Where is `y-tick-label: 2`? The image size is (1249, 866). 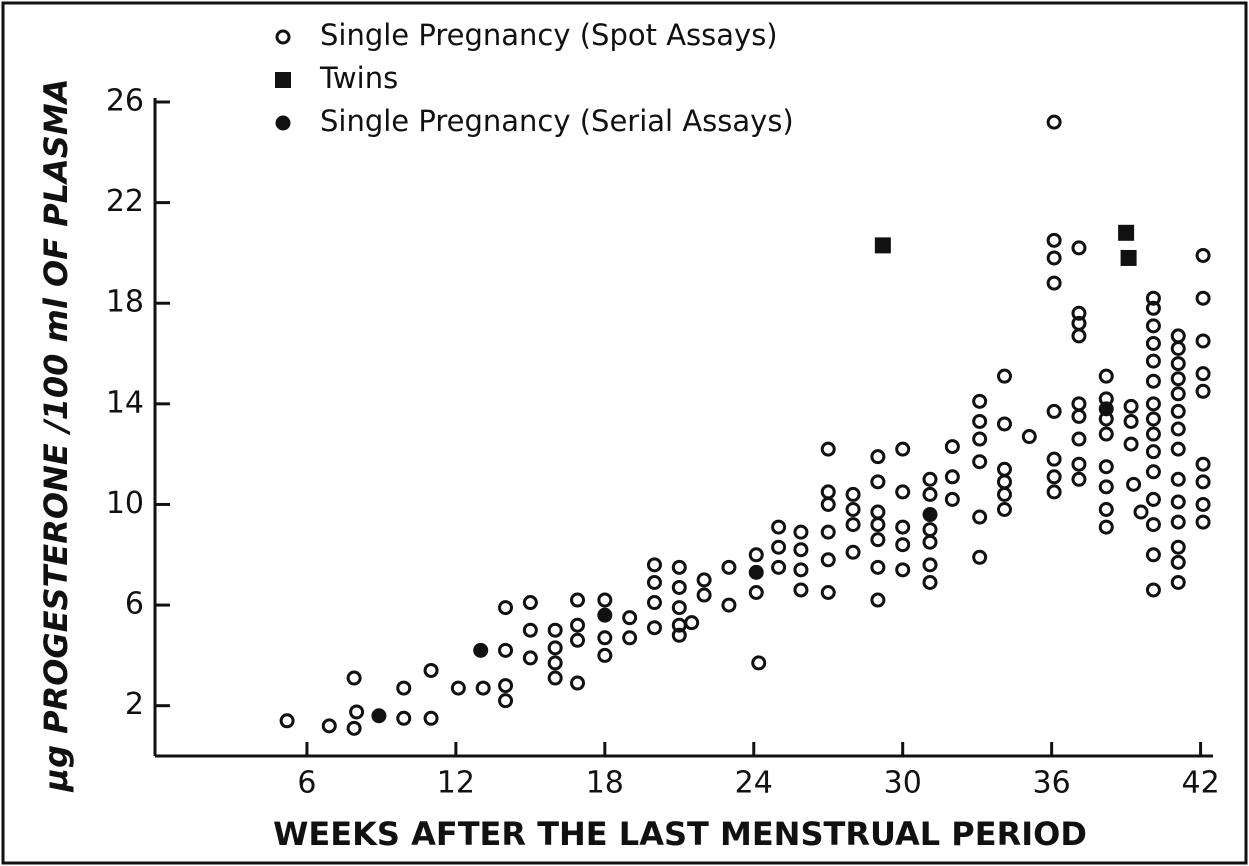 y-tick-label: 2 is located at coordinates (134, 704).